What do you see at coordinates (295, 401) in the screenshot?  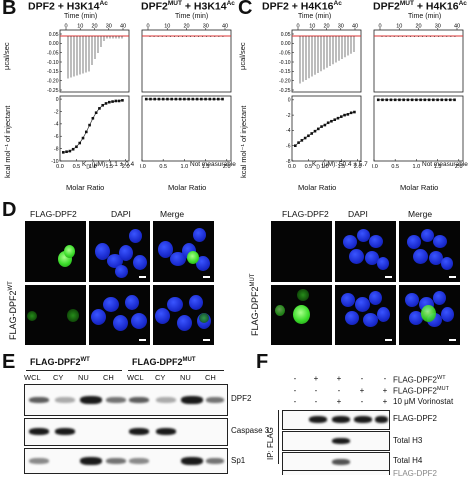 I see `mark-vor-1: -` at bounding box center [295, 401].